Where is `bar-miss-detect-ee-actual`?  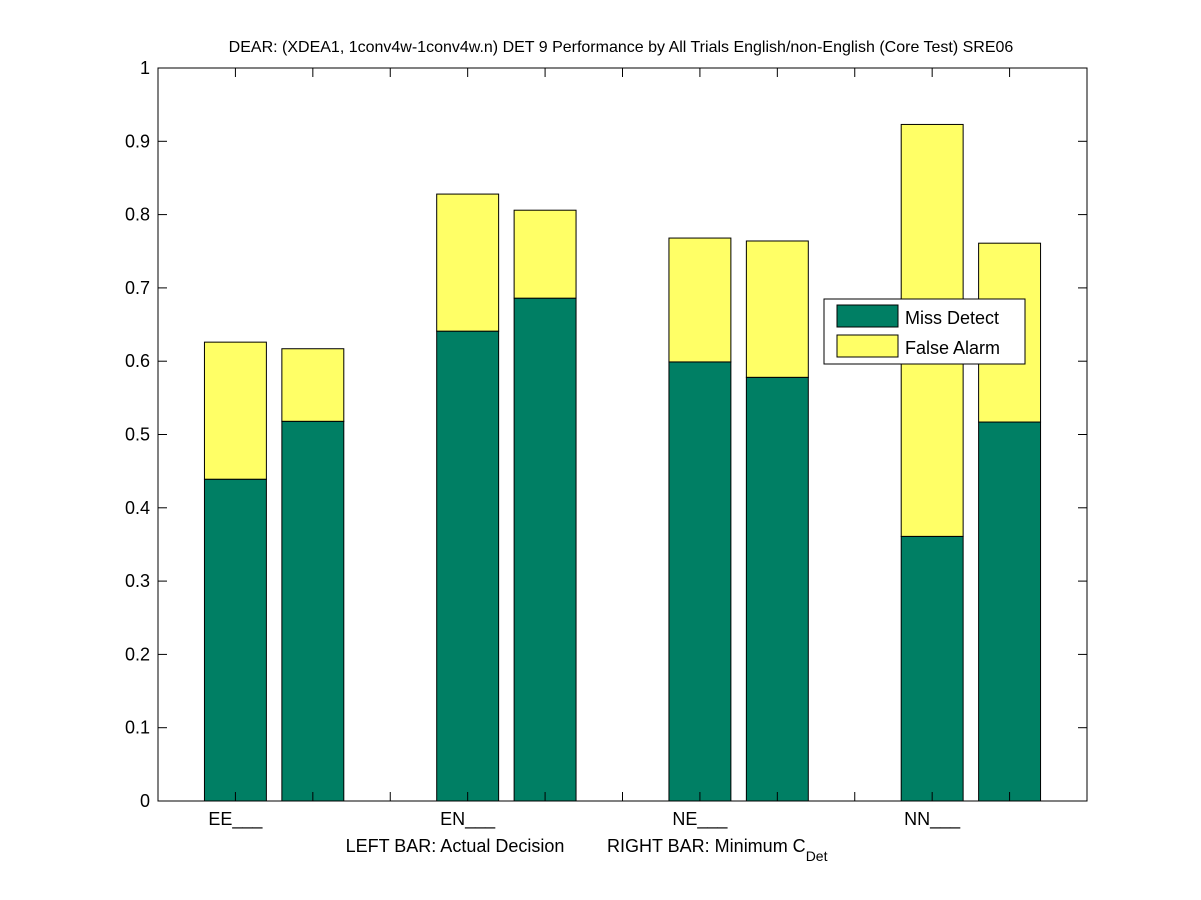
bar-miss-detect-ee-actual is located at coordinates (235, 640).